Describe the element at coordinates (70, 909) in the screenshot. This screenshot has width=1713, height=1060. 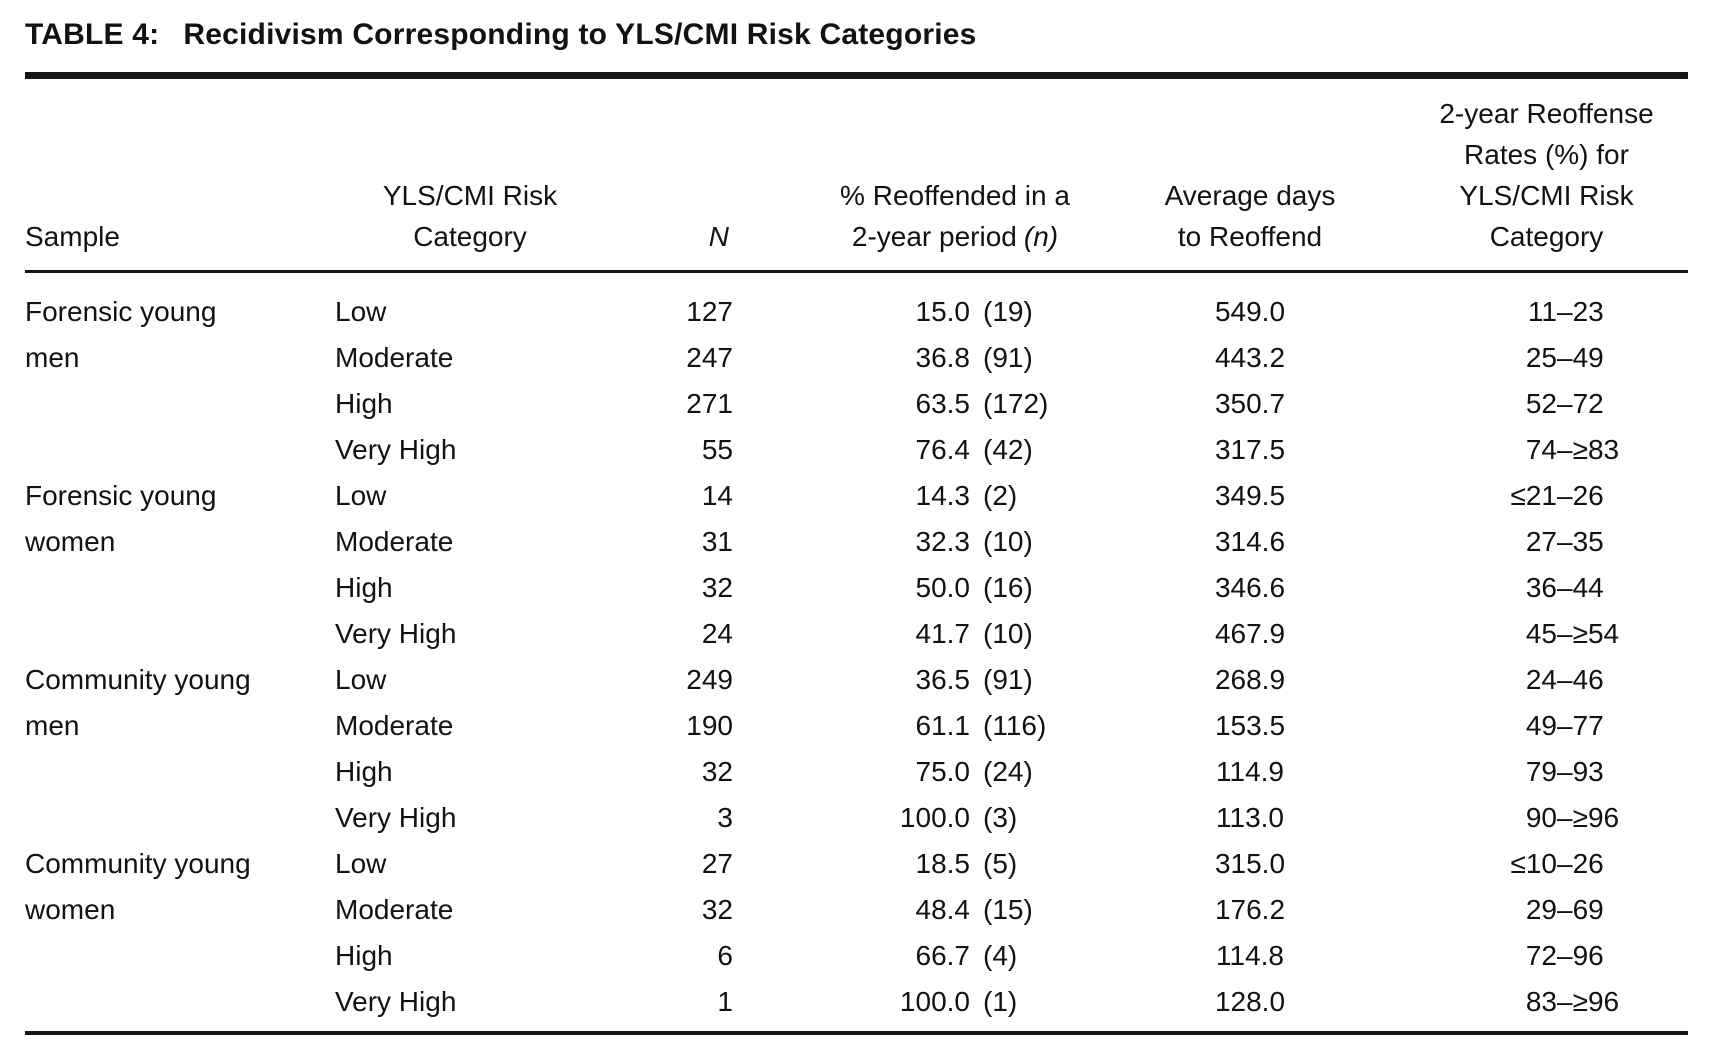
I see `sample-label: women` at that location.